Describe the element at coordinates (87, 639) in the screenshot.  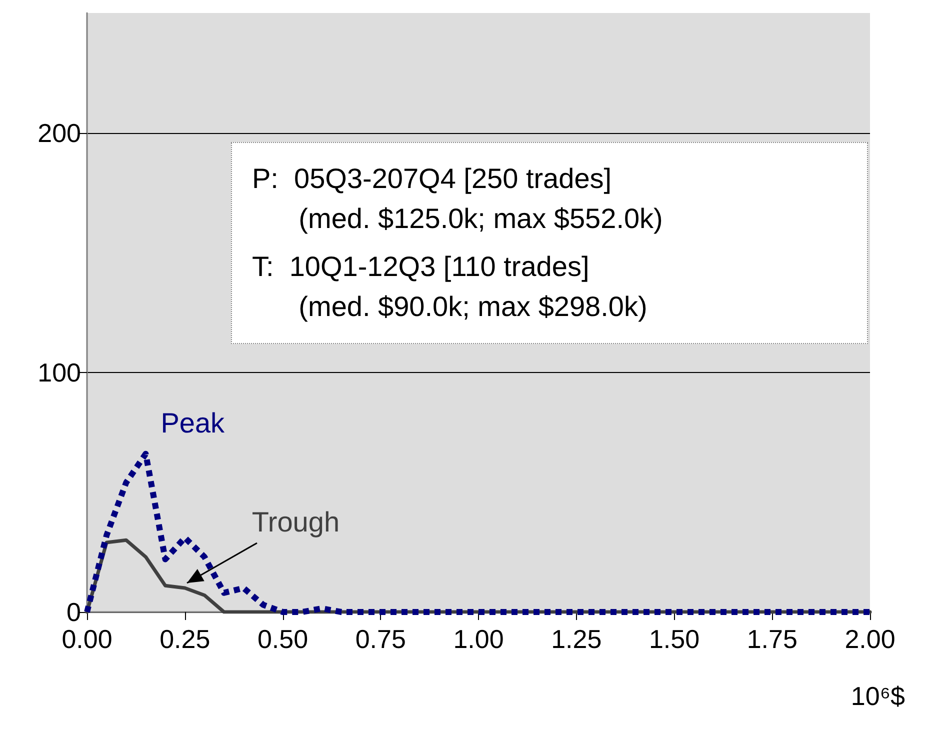
I see `x-tick-label: 0.00` at that location.